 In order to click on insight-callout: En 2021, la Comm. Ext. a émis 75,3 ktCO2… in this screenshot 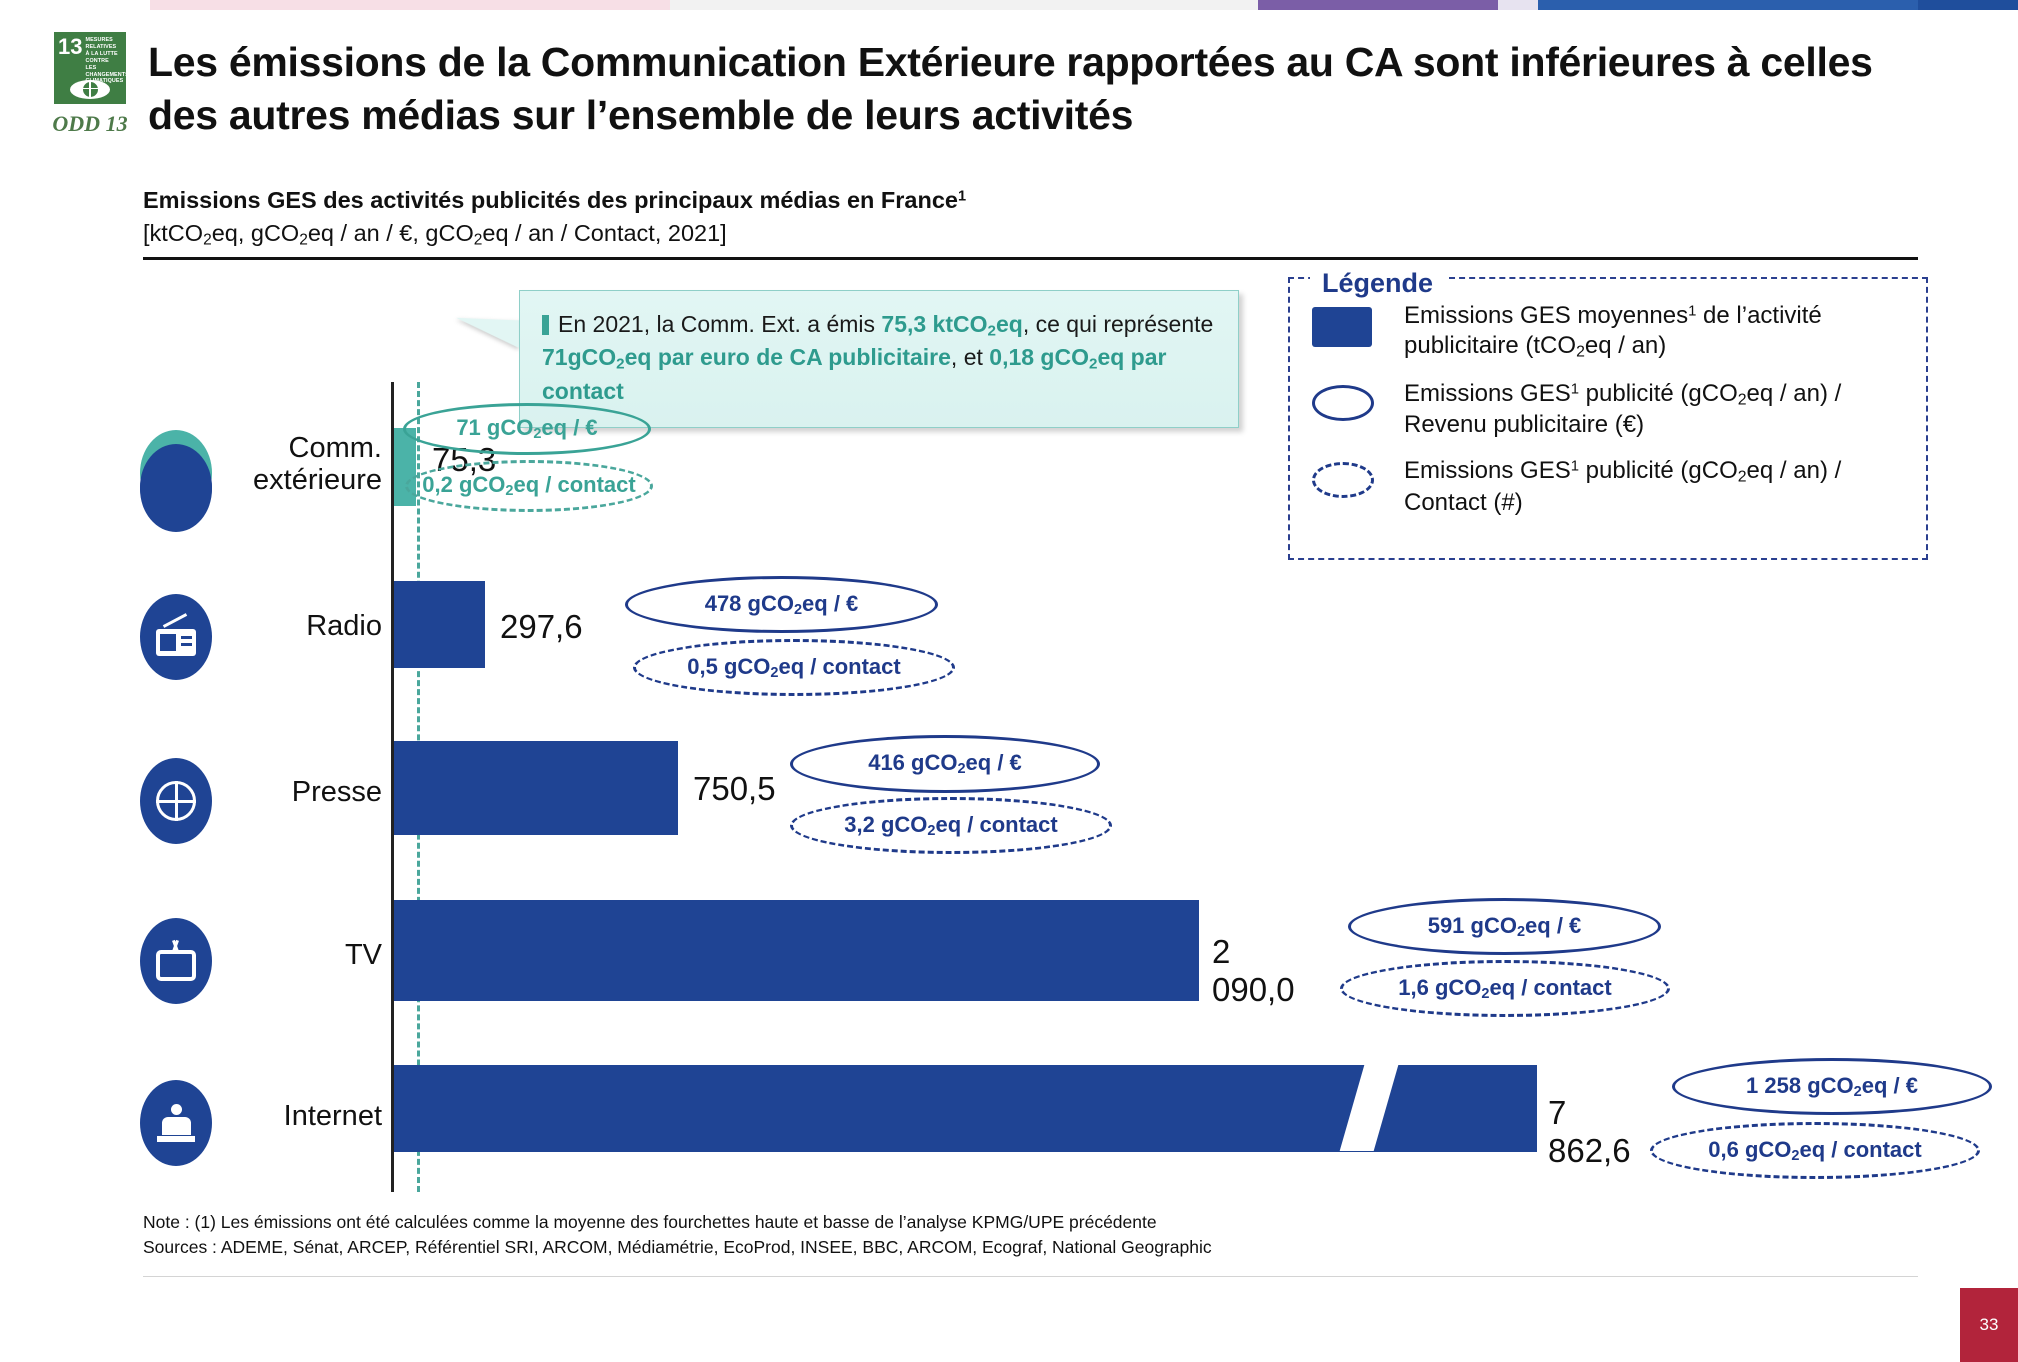, I will do `click(879, 359)`.